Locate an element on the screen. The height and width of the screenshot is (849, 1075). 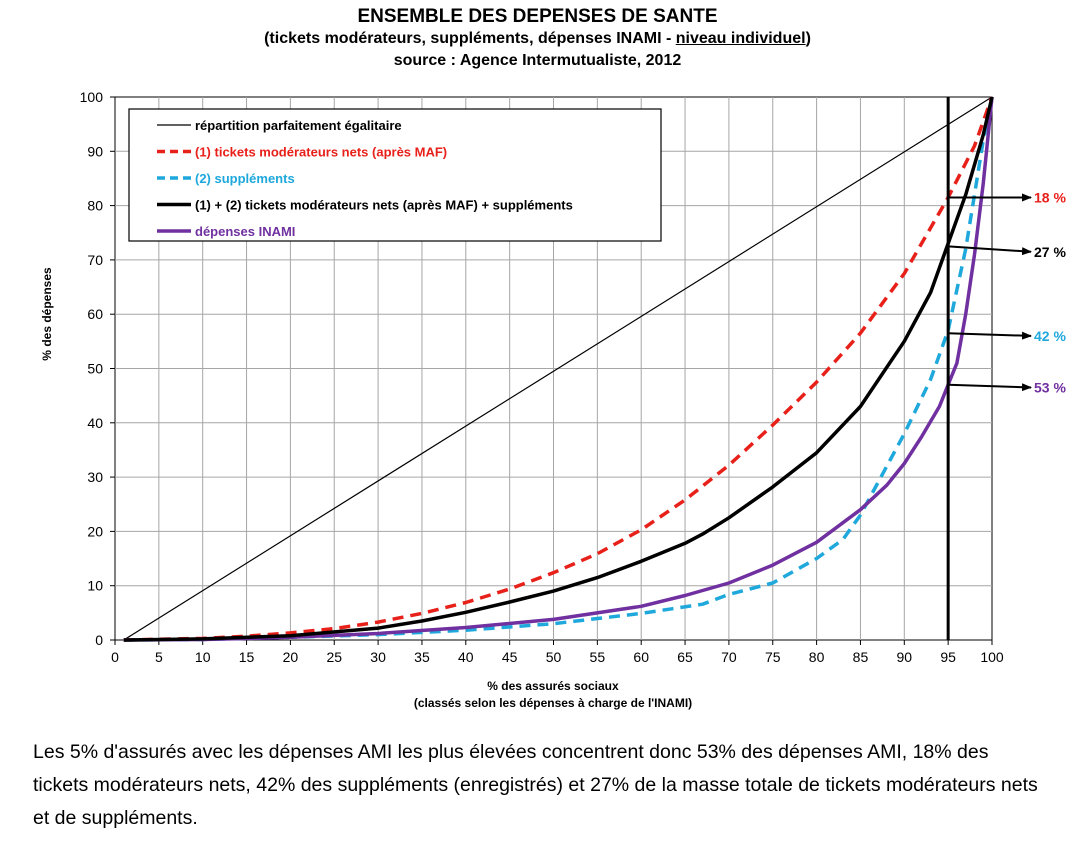
y-tick-label: 30 is located at coordinates (95, 477).